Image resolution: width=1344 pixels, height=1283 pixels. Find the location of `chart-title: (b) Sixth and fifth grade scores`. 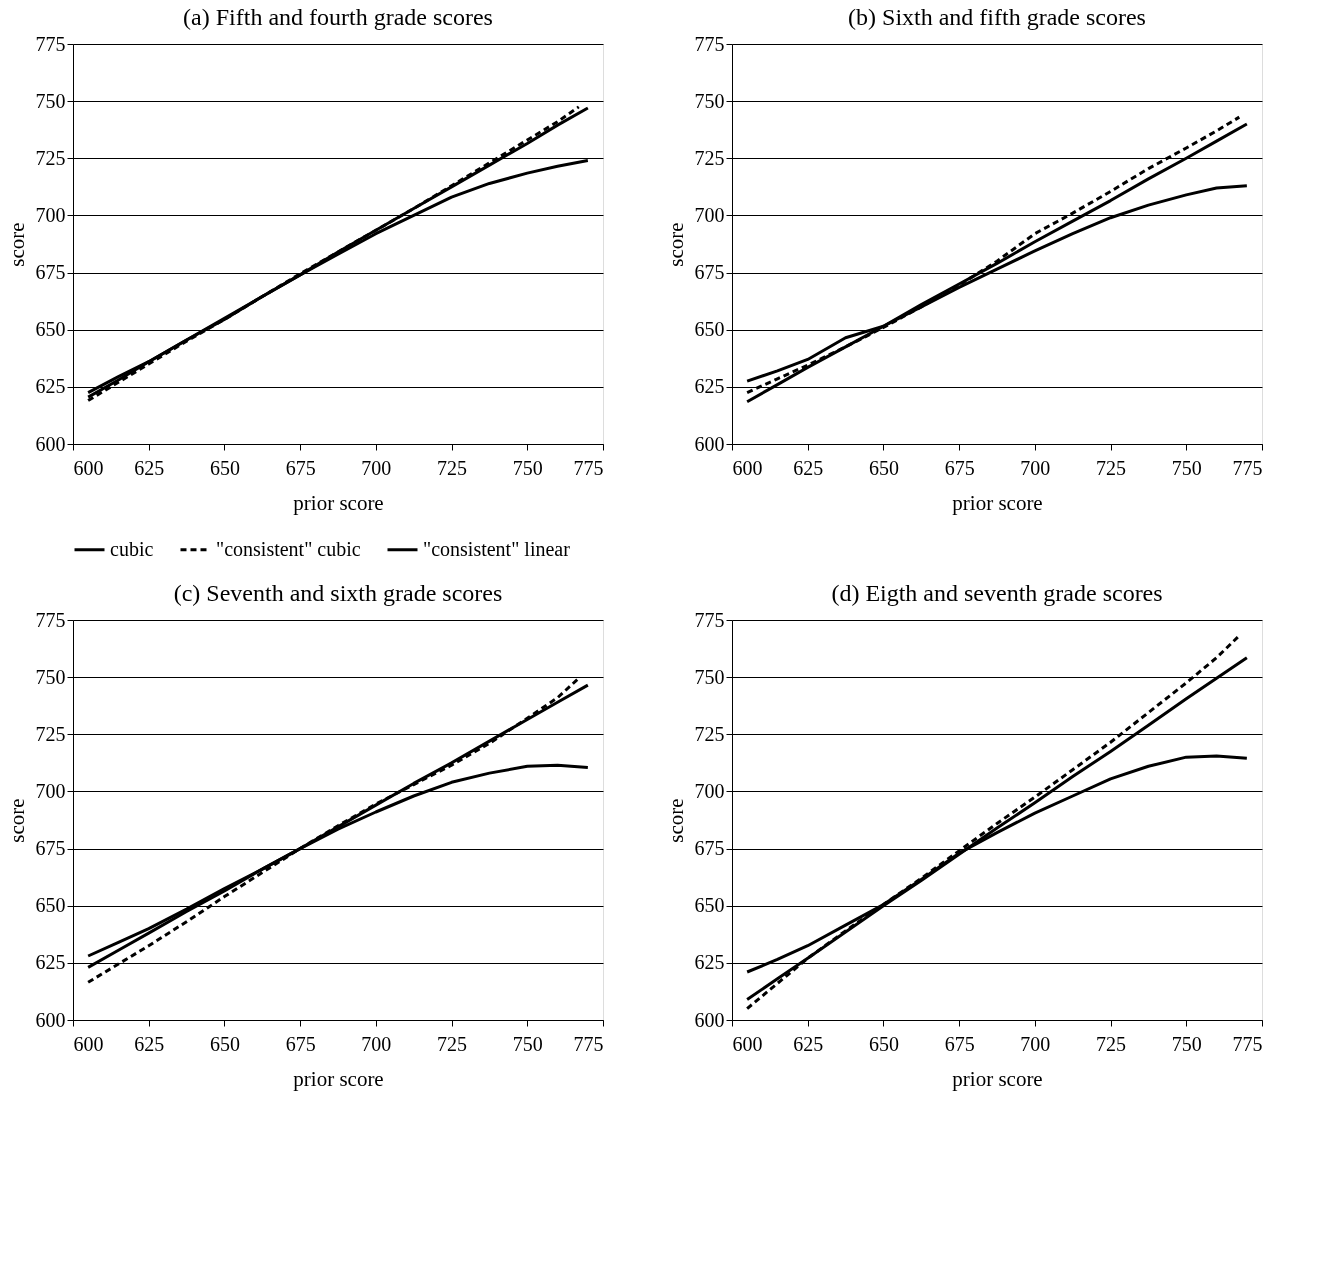

chart-title: (b) Sixth and fifth grade scores is located at coordinates (997, 17).